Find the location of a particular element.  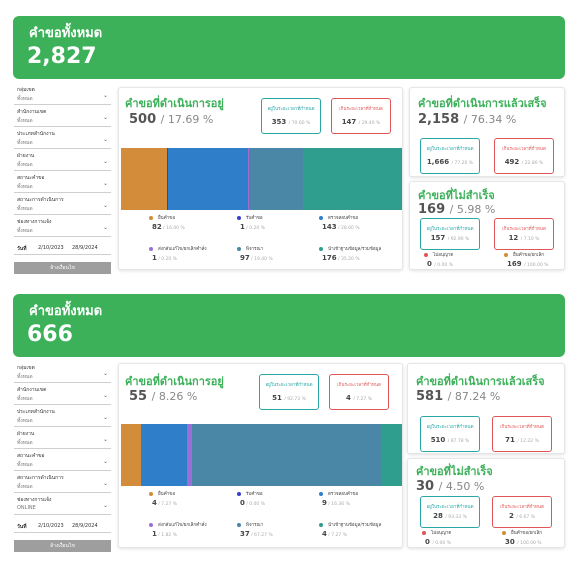

legend-label: รับคำขอ is located at coordinates (254, 218).